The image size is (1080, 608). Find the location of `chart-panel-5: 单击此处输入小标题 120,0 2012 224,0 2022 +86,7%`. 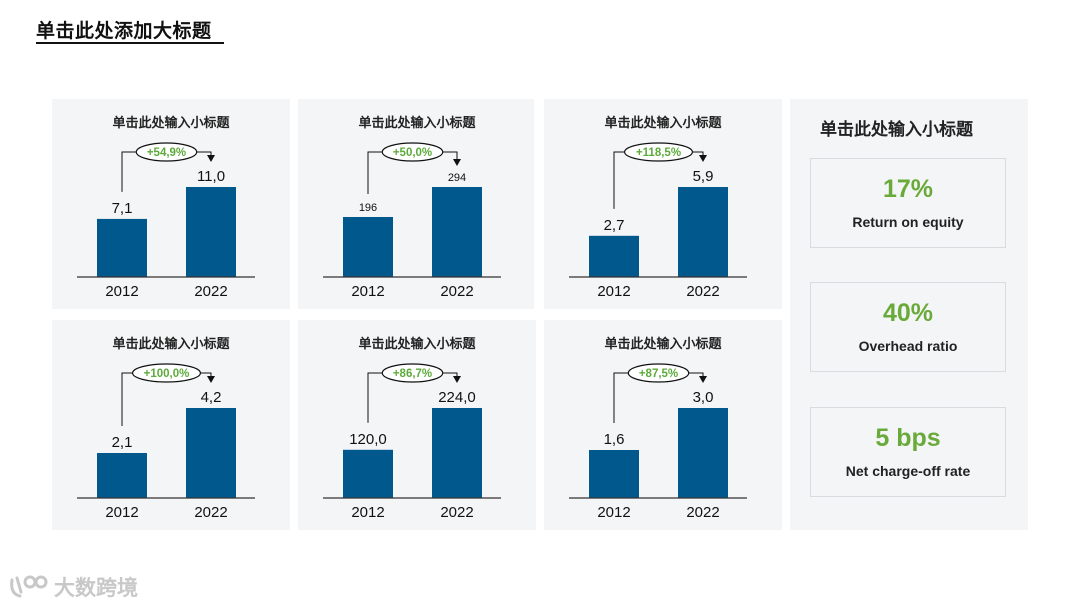

chart-panel-5: 单击此处输入小标题 120,0 2012 224,0 2022 +86,7% is located at coordinates (417, 425).